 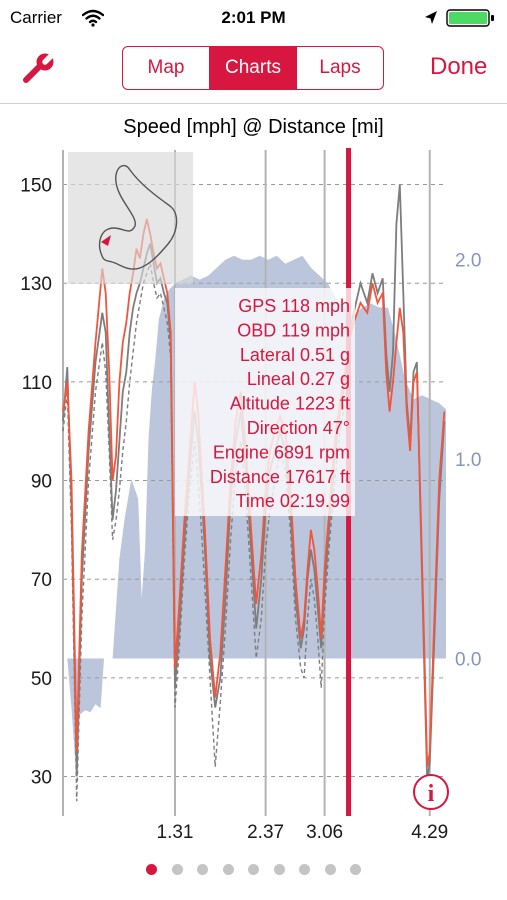 What do you see at coordinates (294, 306) in the screenshot?
I see `readout-line: GPS 118 mph` at bounding box center [294, 306].